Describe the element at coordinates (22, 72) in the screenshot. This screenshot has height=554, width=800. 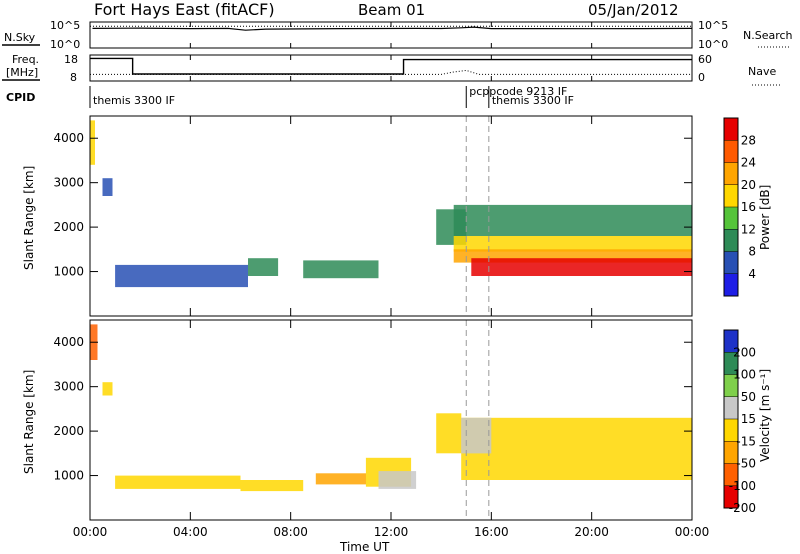
I see `freq-label-bottom: [MHz]` at that location.